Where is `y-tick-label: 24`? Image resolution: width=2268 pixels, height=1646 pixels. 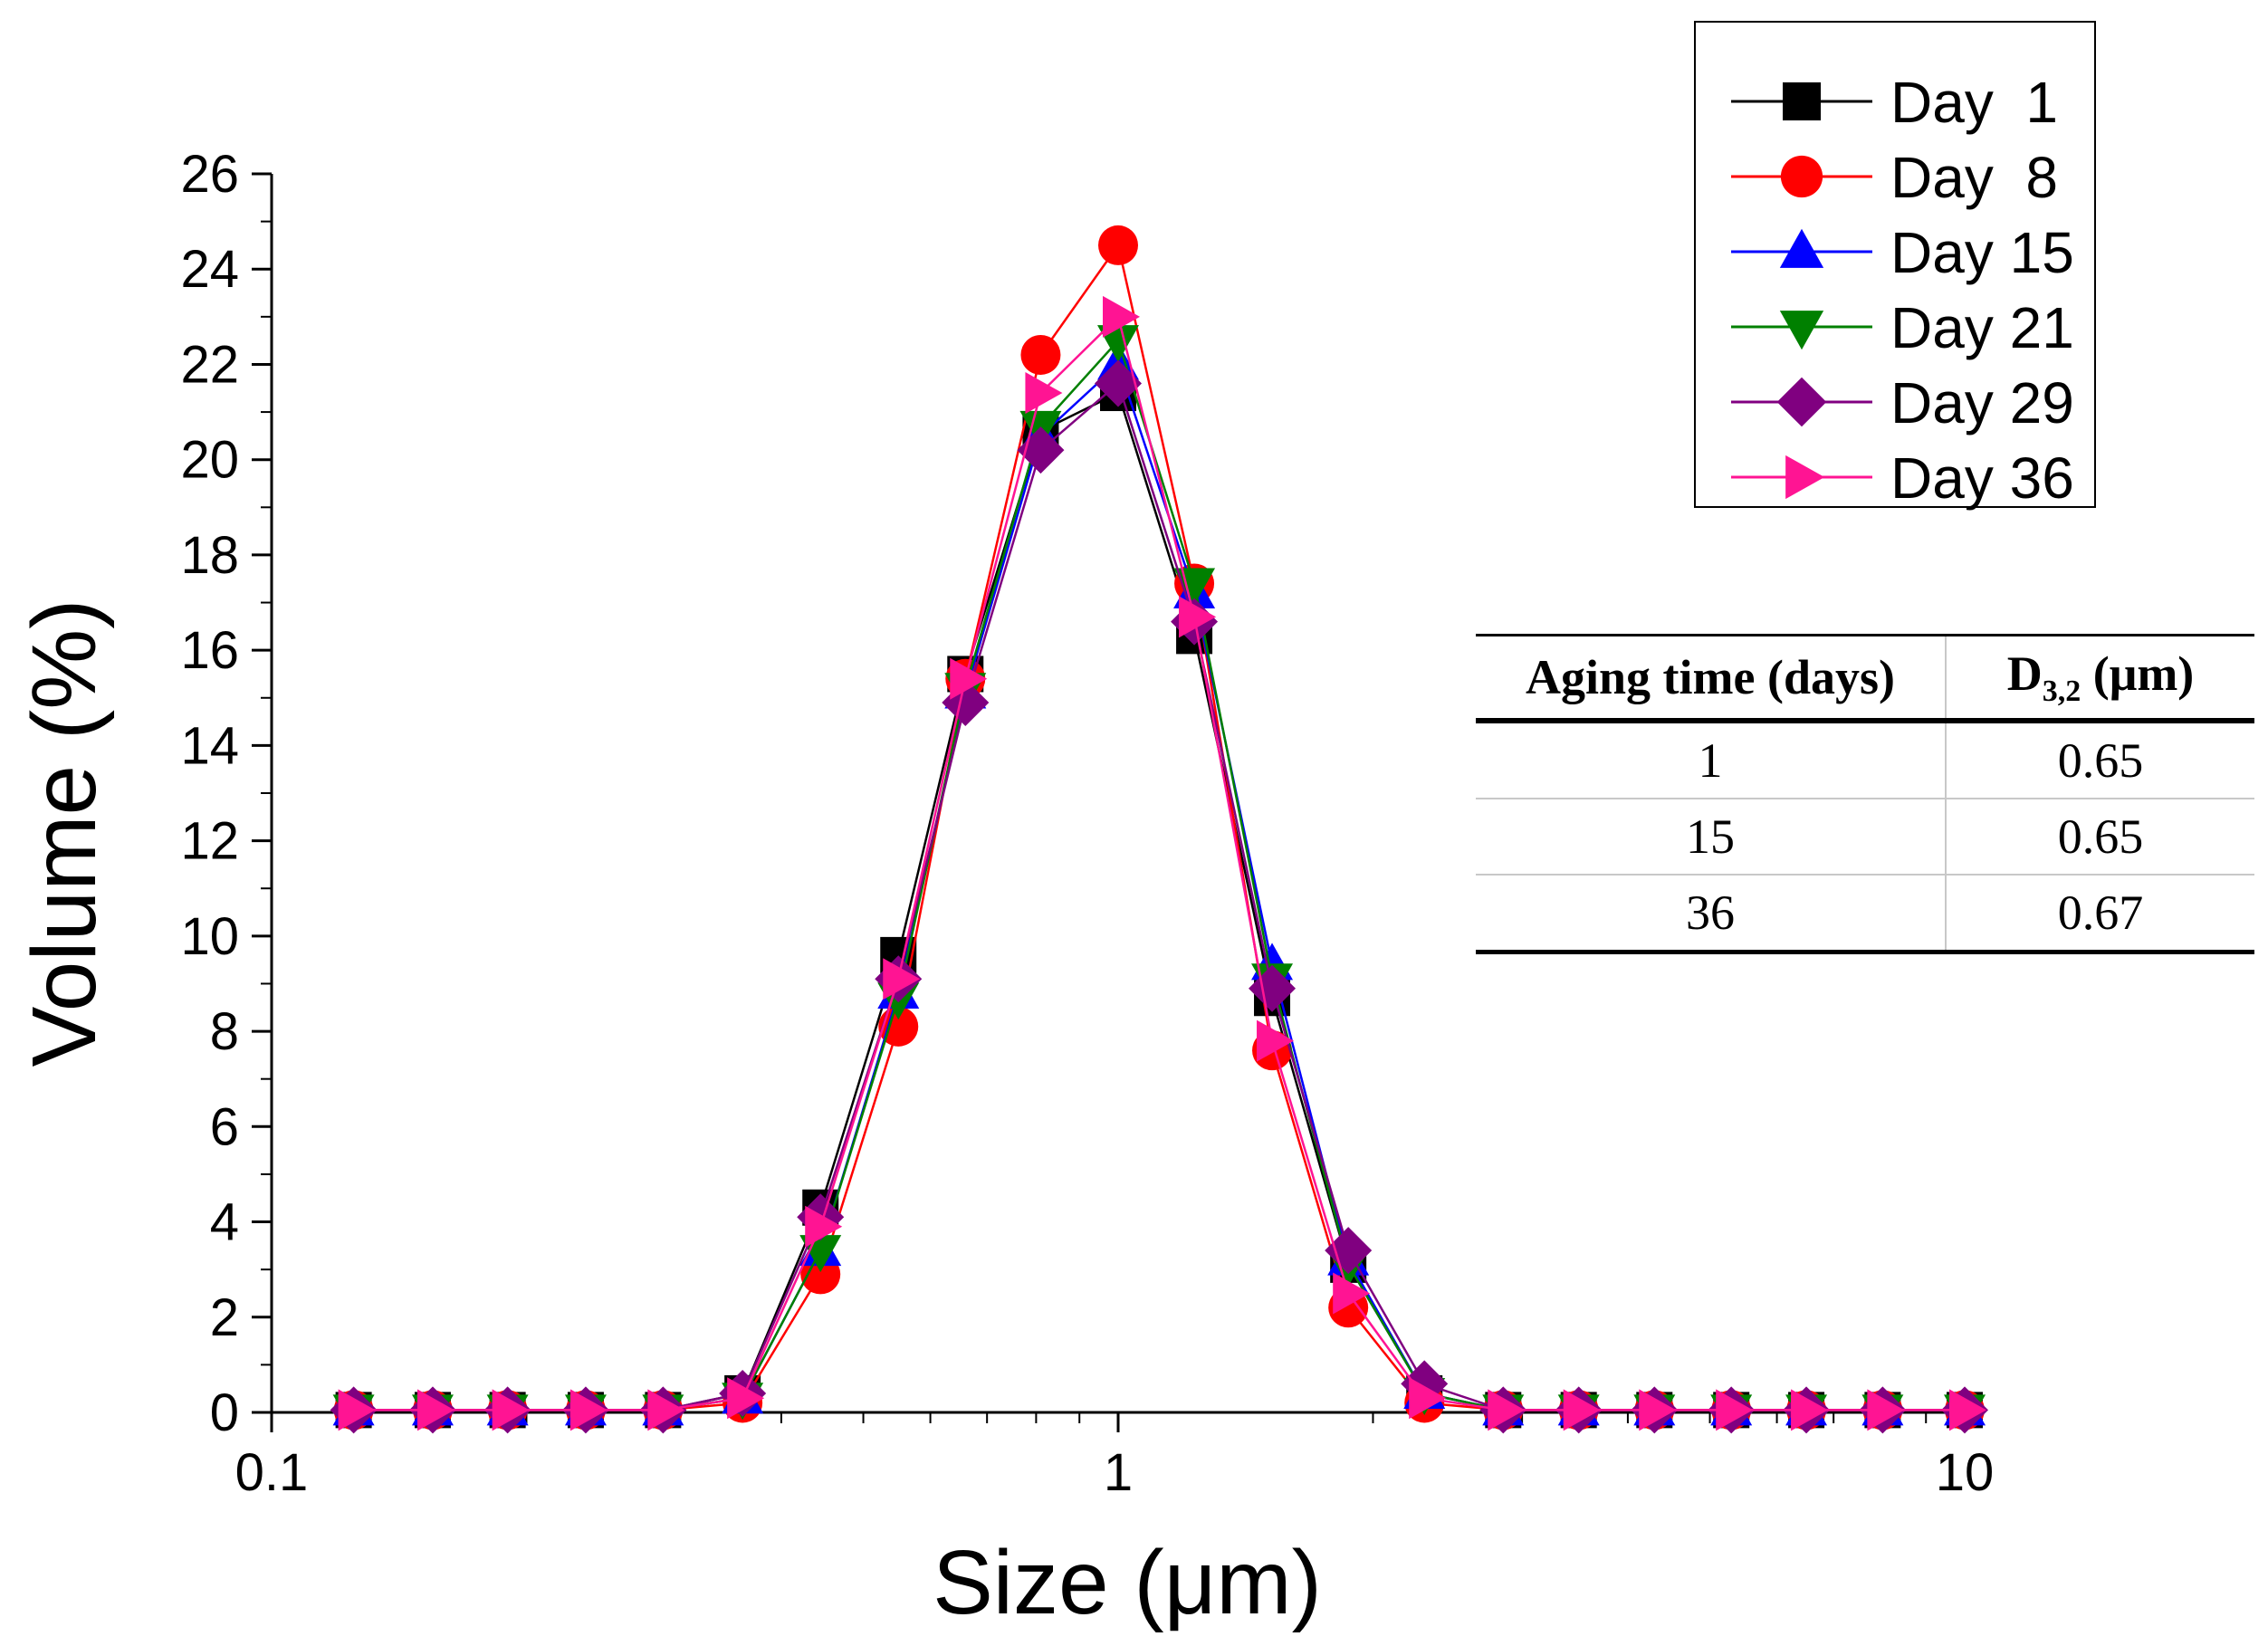 y-tick-label: 24 is located at coordinates (209, 269).